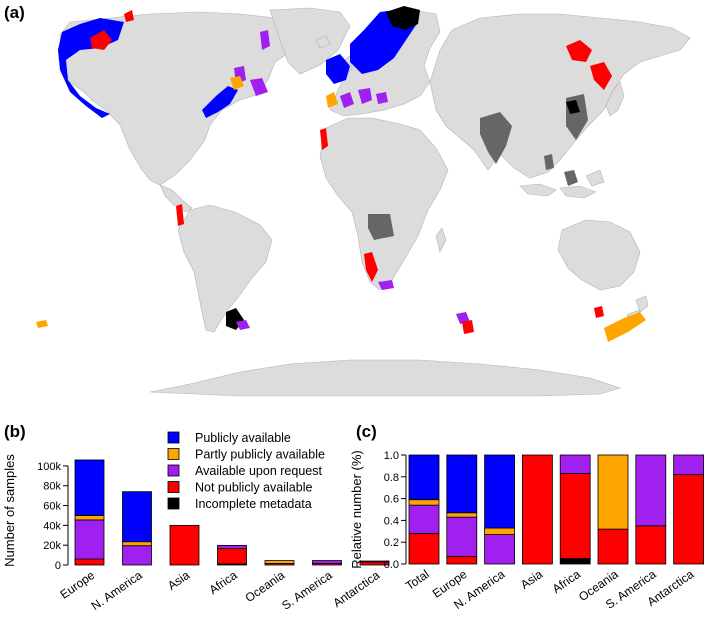 The width and height of the screenshot is (709, 618). I want to click on chart-b-bar-segment-n-america-partly-publicly-available, so click(137, 544).